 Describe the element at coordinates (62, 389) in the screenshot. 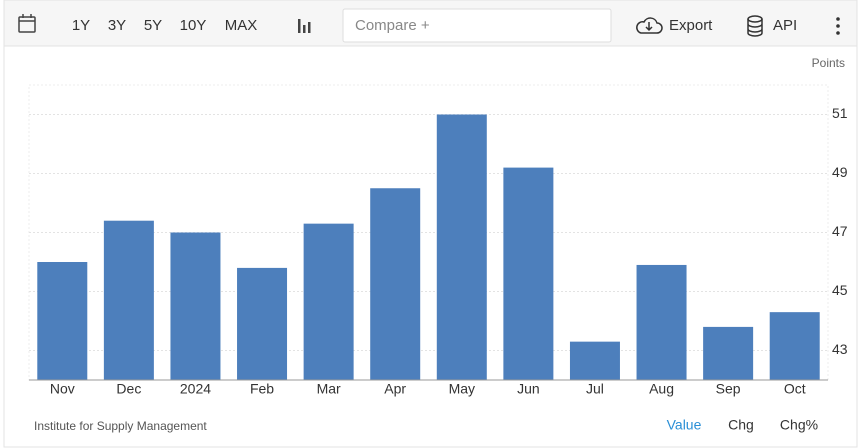

I see `x-tick-label: Nov` at that location.